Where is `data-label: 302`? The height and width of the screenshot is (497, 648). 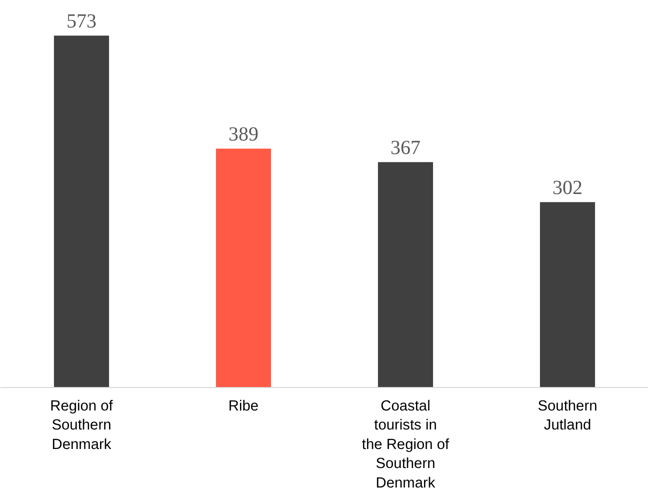 data-label: 302 is located at coordinates (567, 188).